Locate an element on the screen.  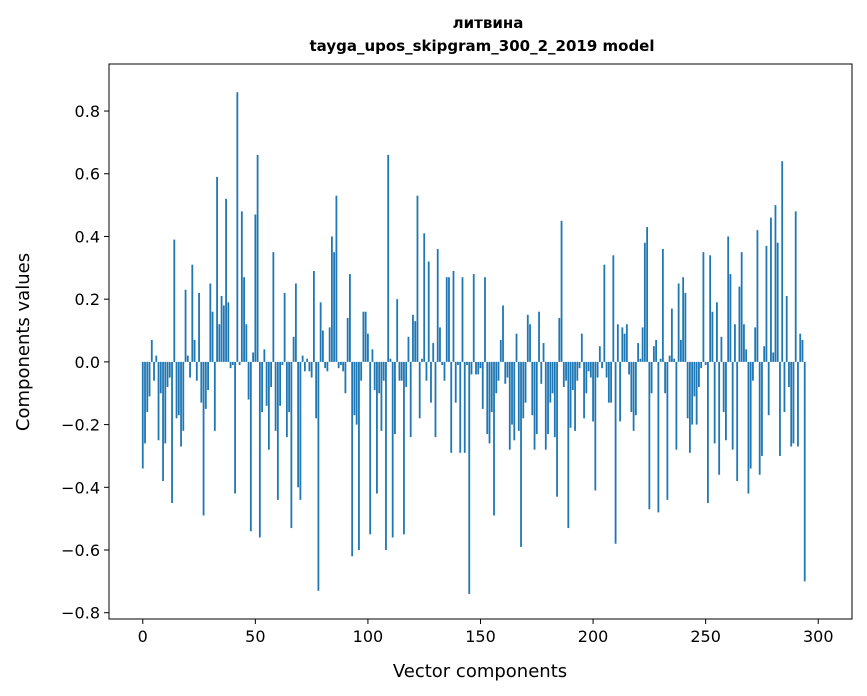
x-tick-label: 200 is located at coordinates (593, 636).